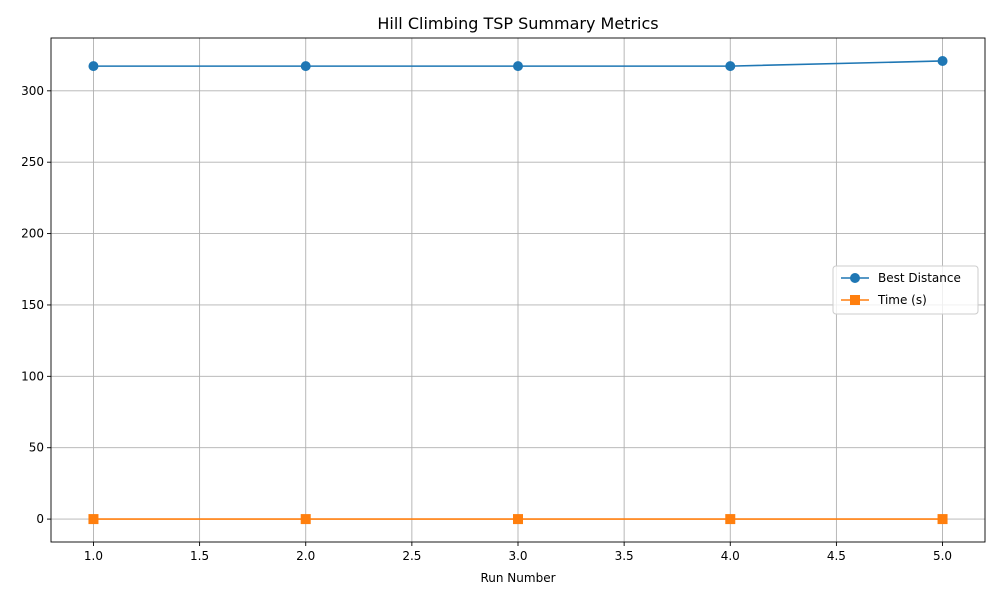 The height and width of the screenshot is (600, 1000). I want to click on y-tick-label: 150, so click(32, 305).